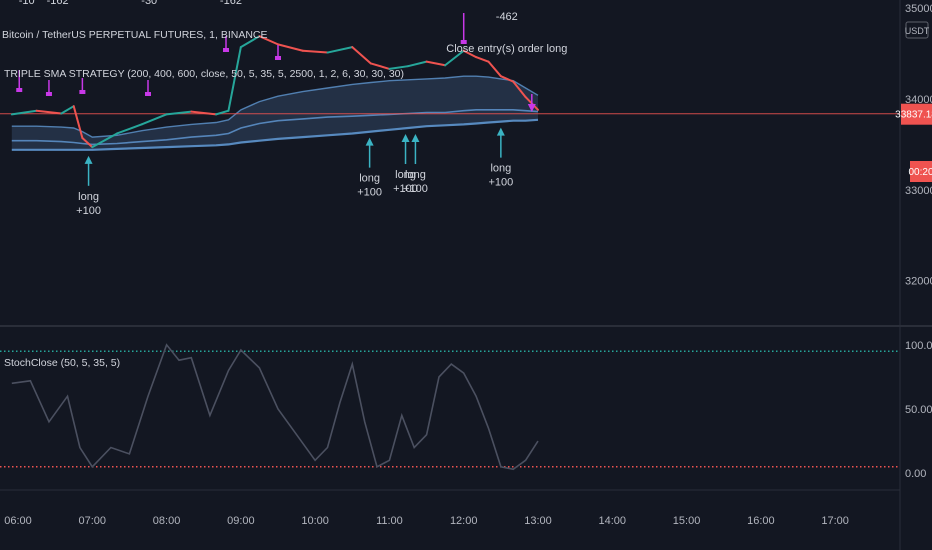 The width and height of the screenshot is (932, 550). I want to click on sma-200-line, so click(275, 106).